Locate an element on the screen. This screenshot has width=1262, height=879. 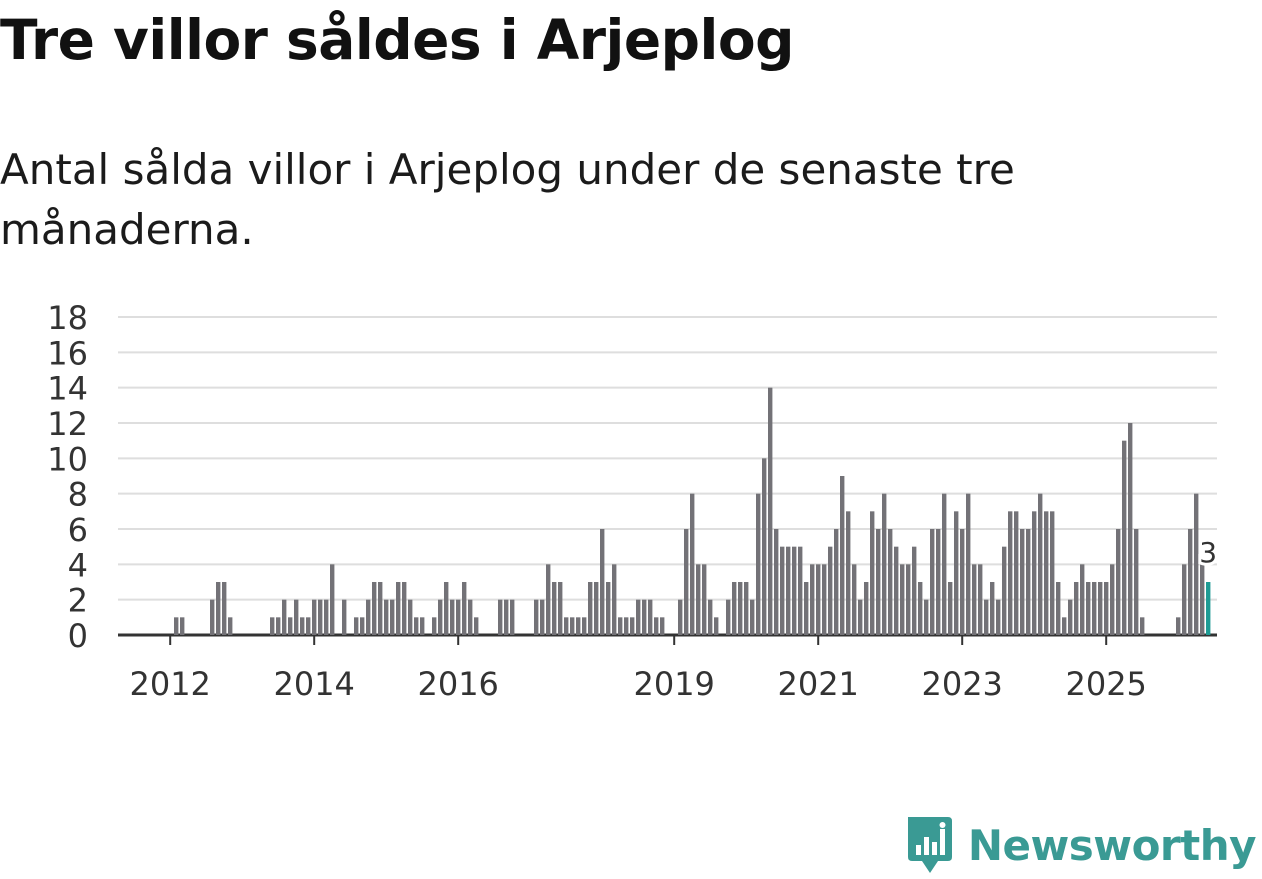
highlight-value-label: 3 is located at coordinates (1208, 552).